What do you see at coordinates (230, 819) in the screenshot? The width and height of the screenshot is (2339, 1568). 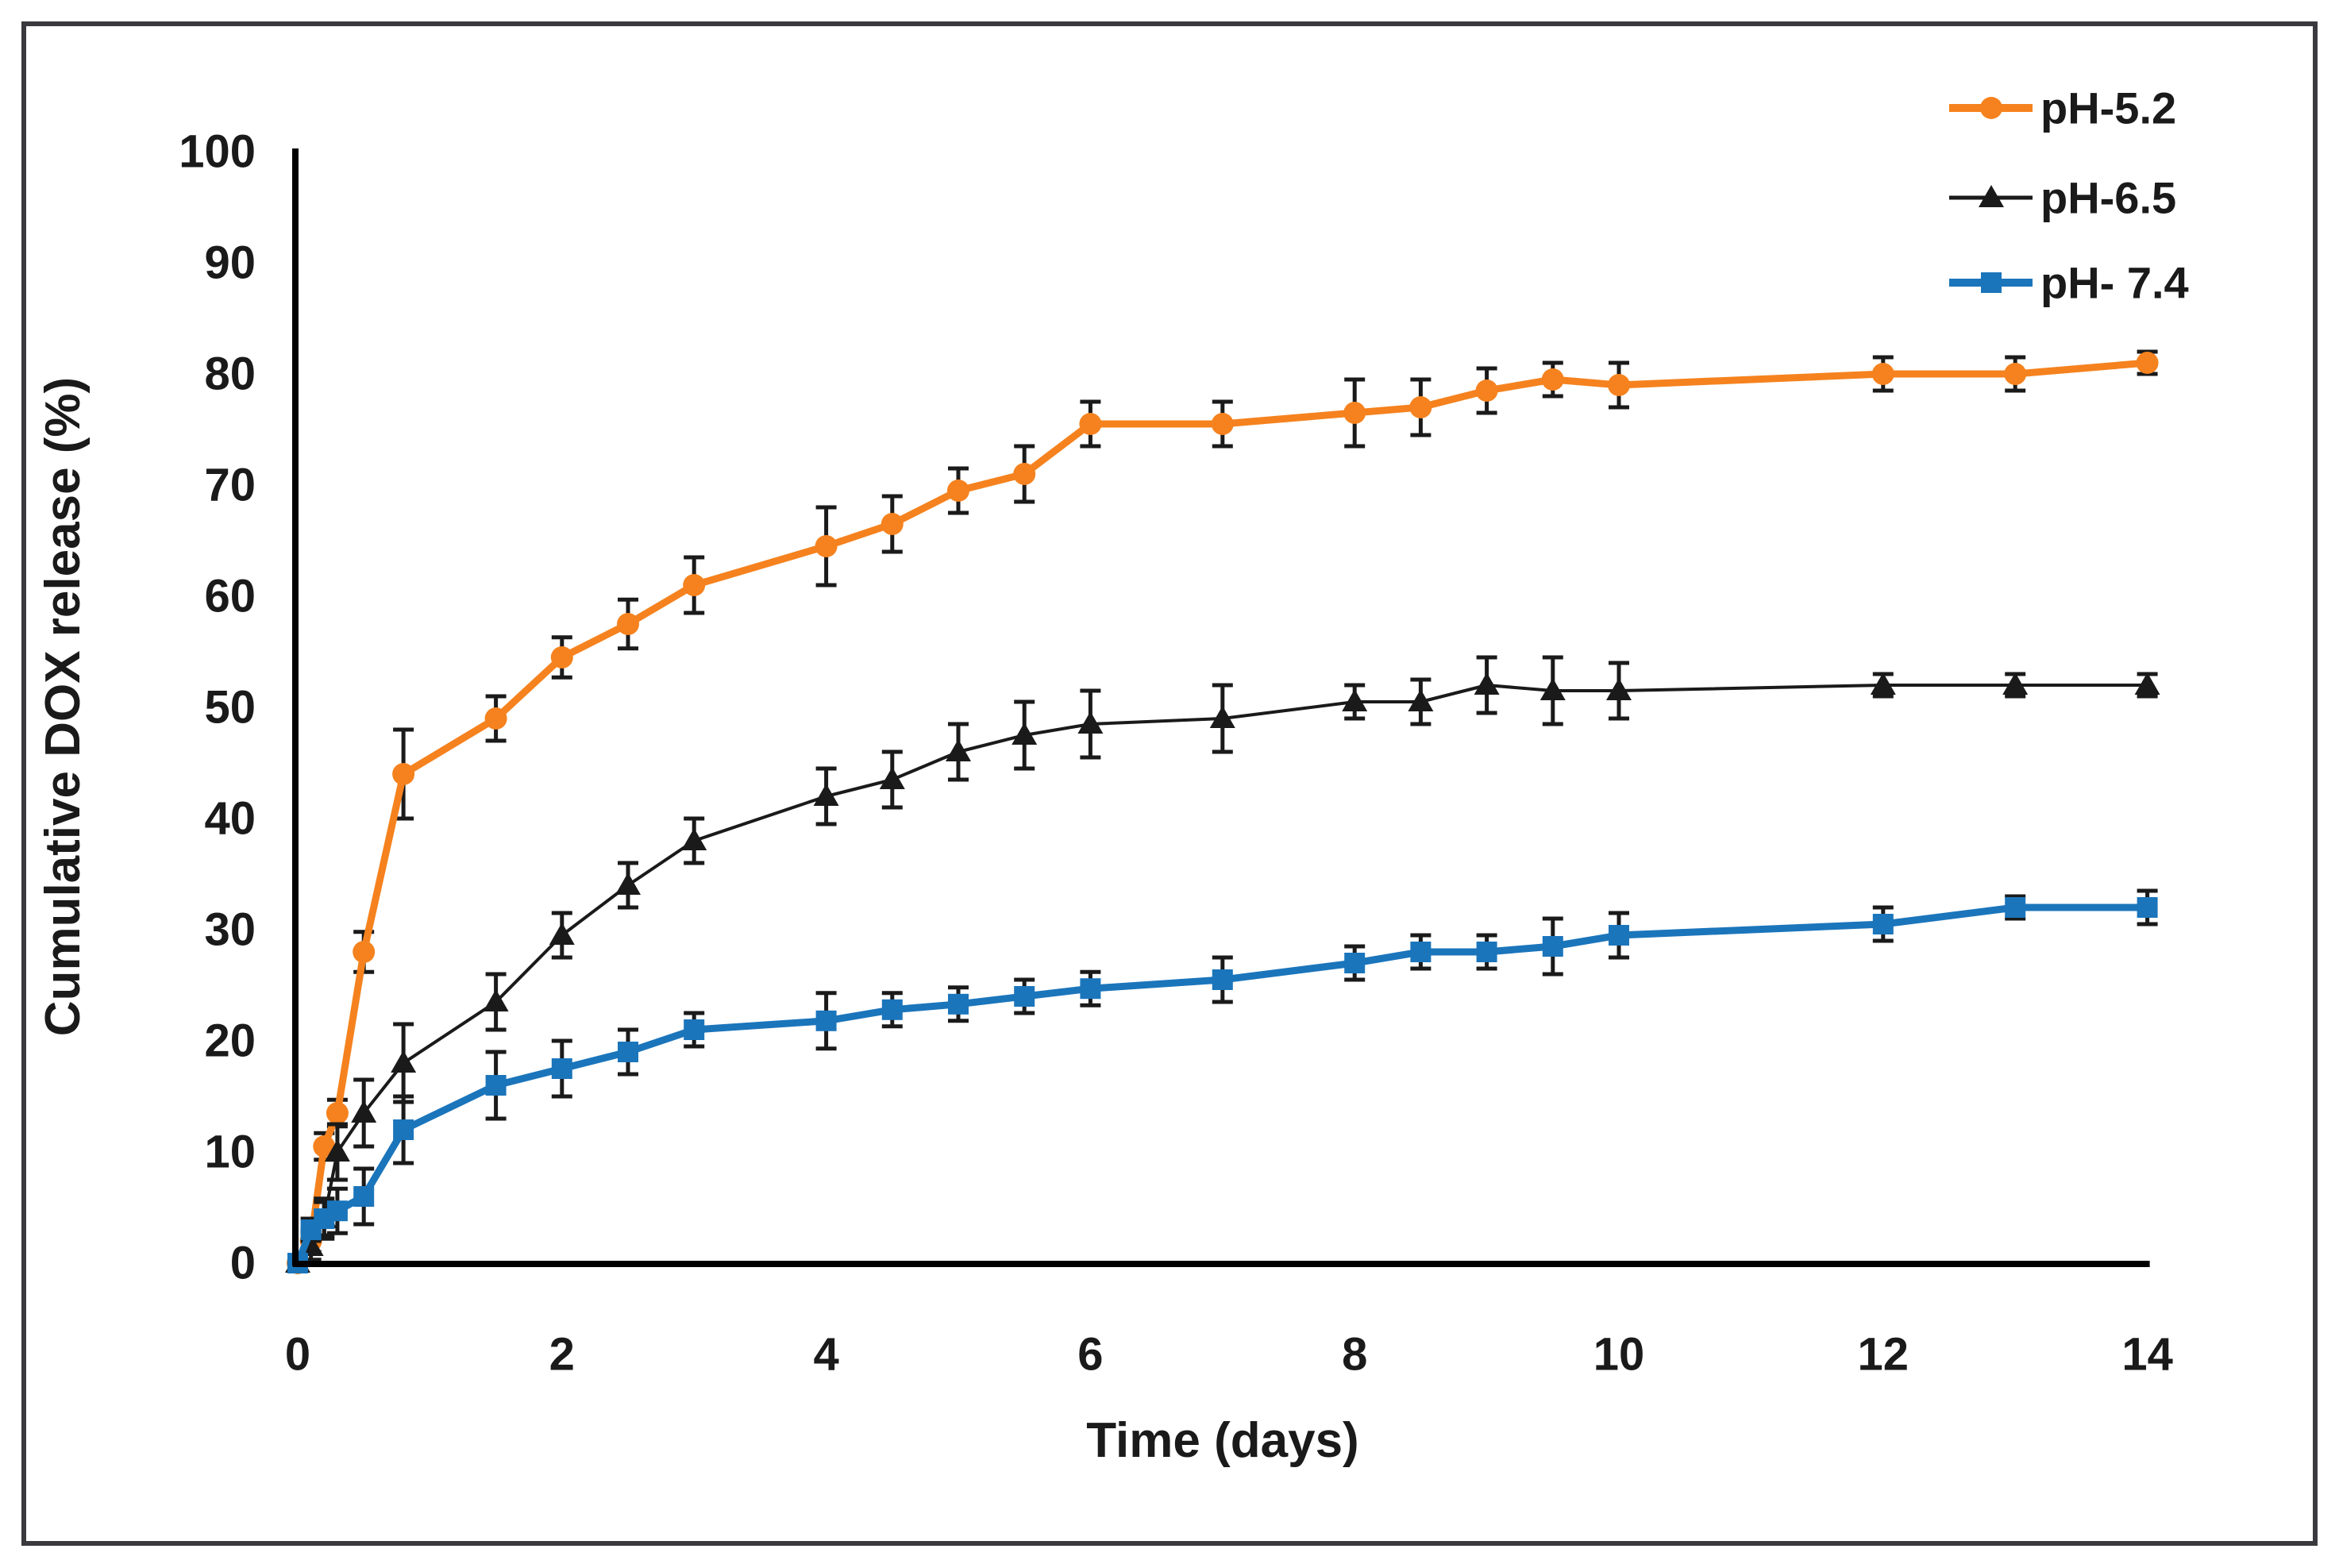 I see `y-tick-label: 40` at bounding box center [230, 819].